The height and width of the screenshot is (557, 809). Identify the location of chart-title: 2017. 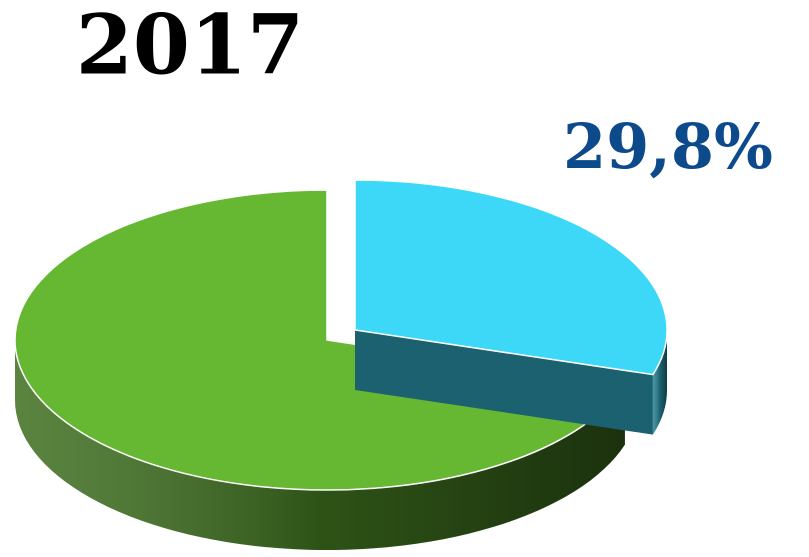
(190, 46).